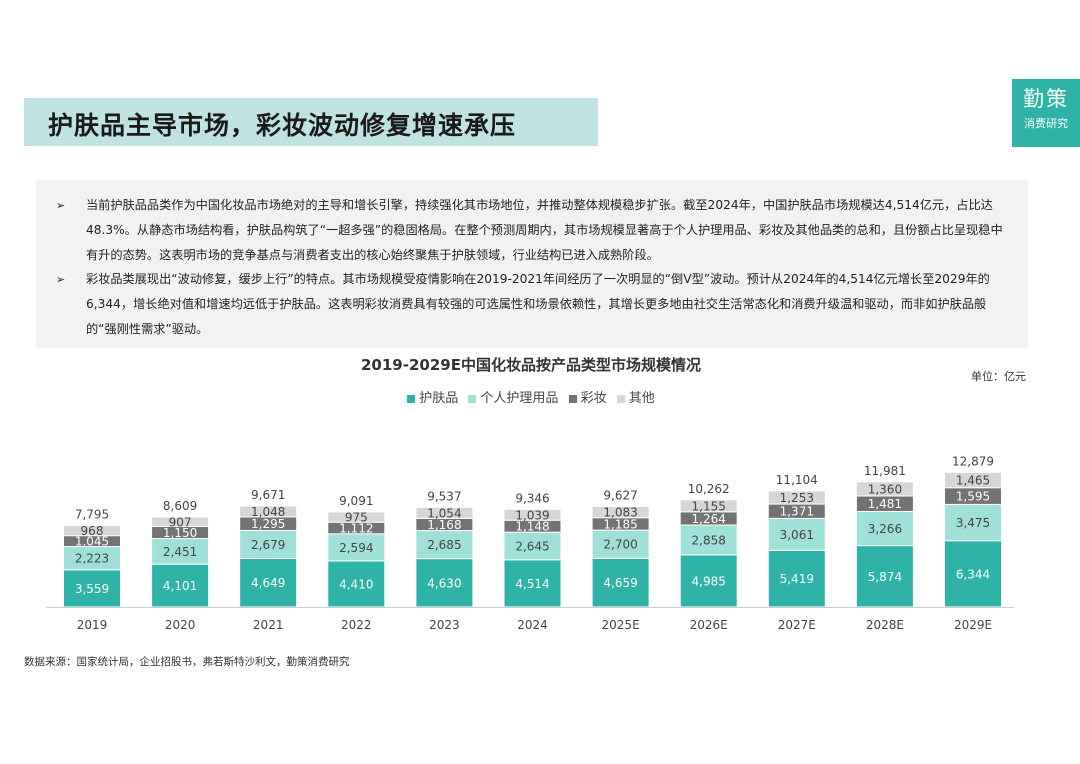  I want to click on data-label-skincare: 4,985, so click(709, 581).